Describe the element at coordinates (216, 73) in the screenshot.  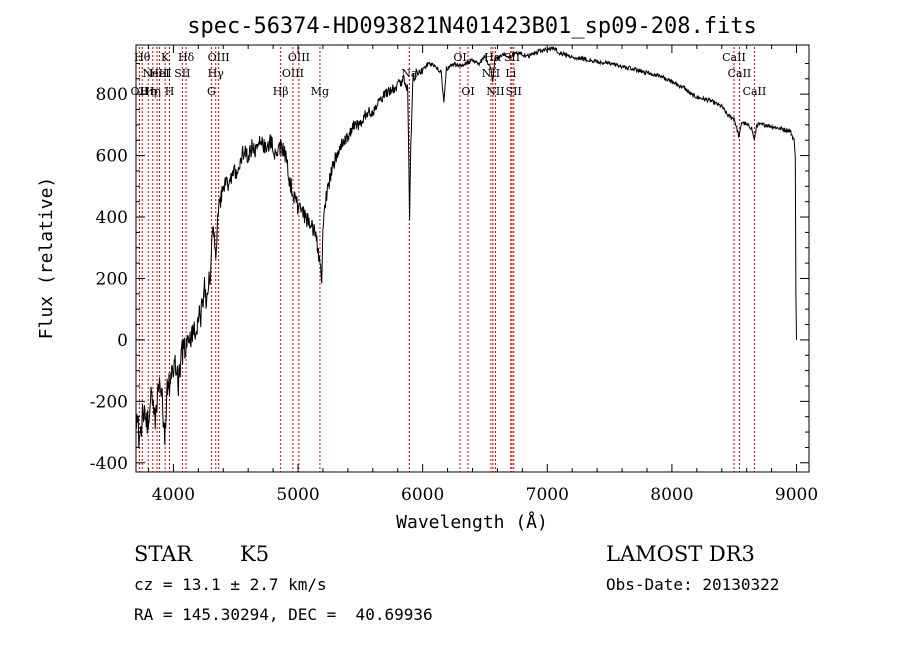
I see `line-marker-label-11: Hγ` at that location.